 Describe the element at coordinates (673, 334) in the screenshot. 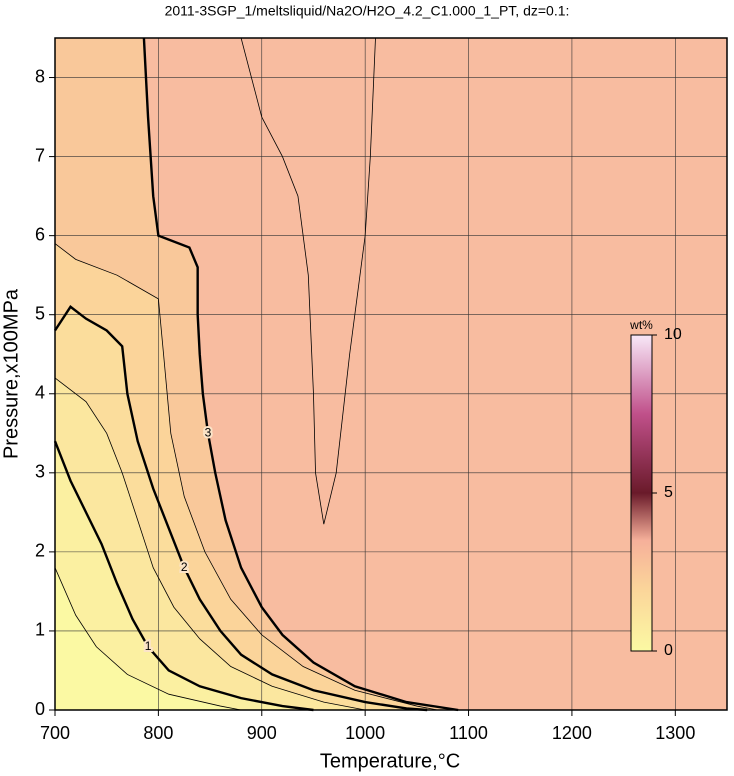

I see `colorbar-tick-label: 10` at that location.